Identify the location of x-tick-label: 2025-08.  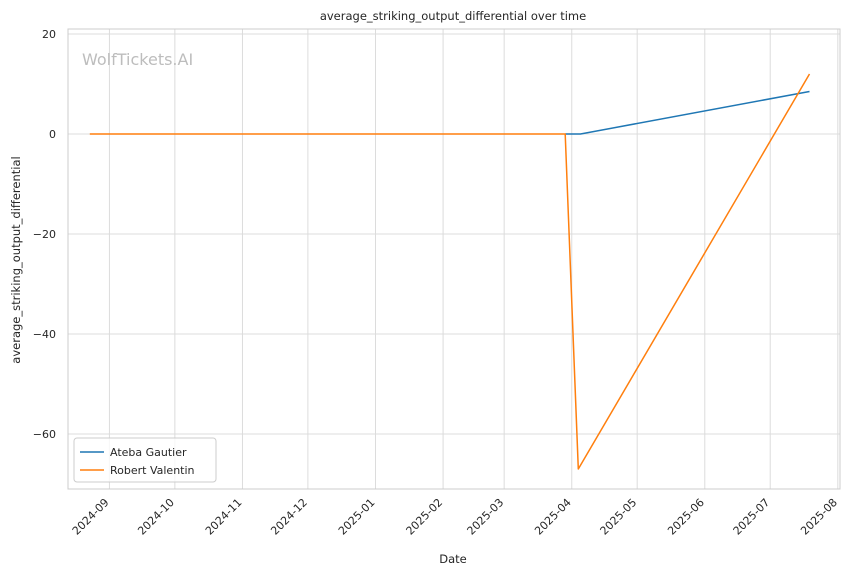
(819, 517).